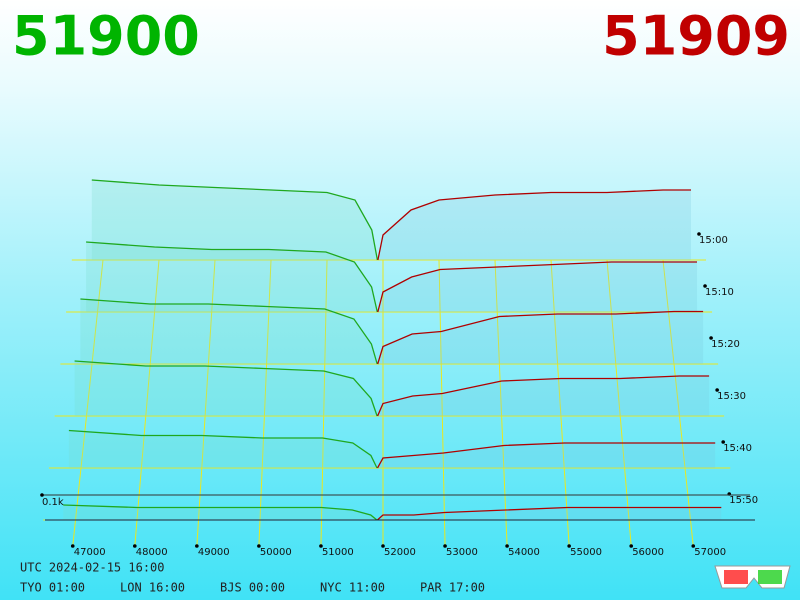 This screenshot has width=800, height=600. What do you see at coordinates (90, 552) in the screenshot?
I see `price-tick-label: 47000` at bounding box center [90, 552].